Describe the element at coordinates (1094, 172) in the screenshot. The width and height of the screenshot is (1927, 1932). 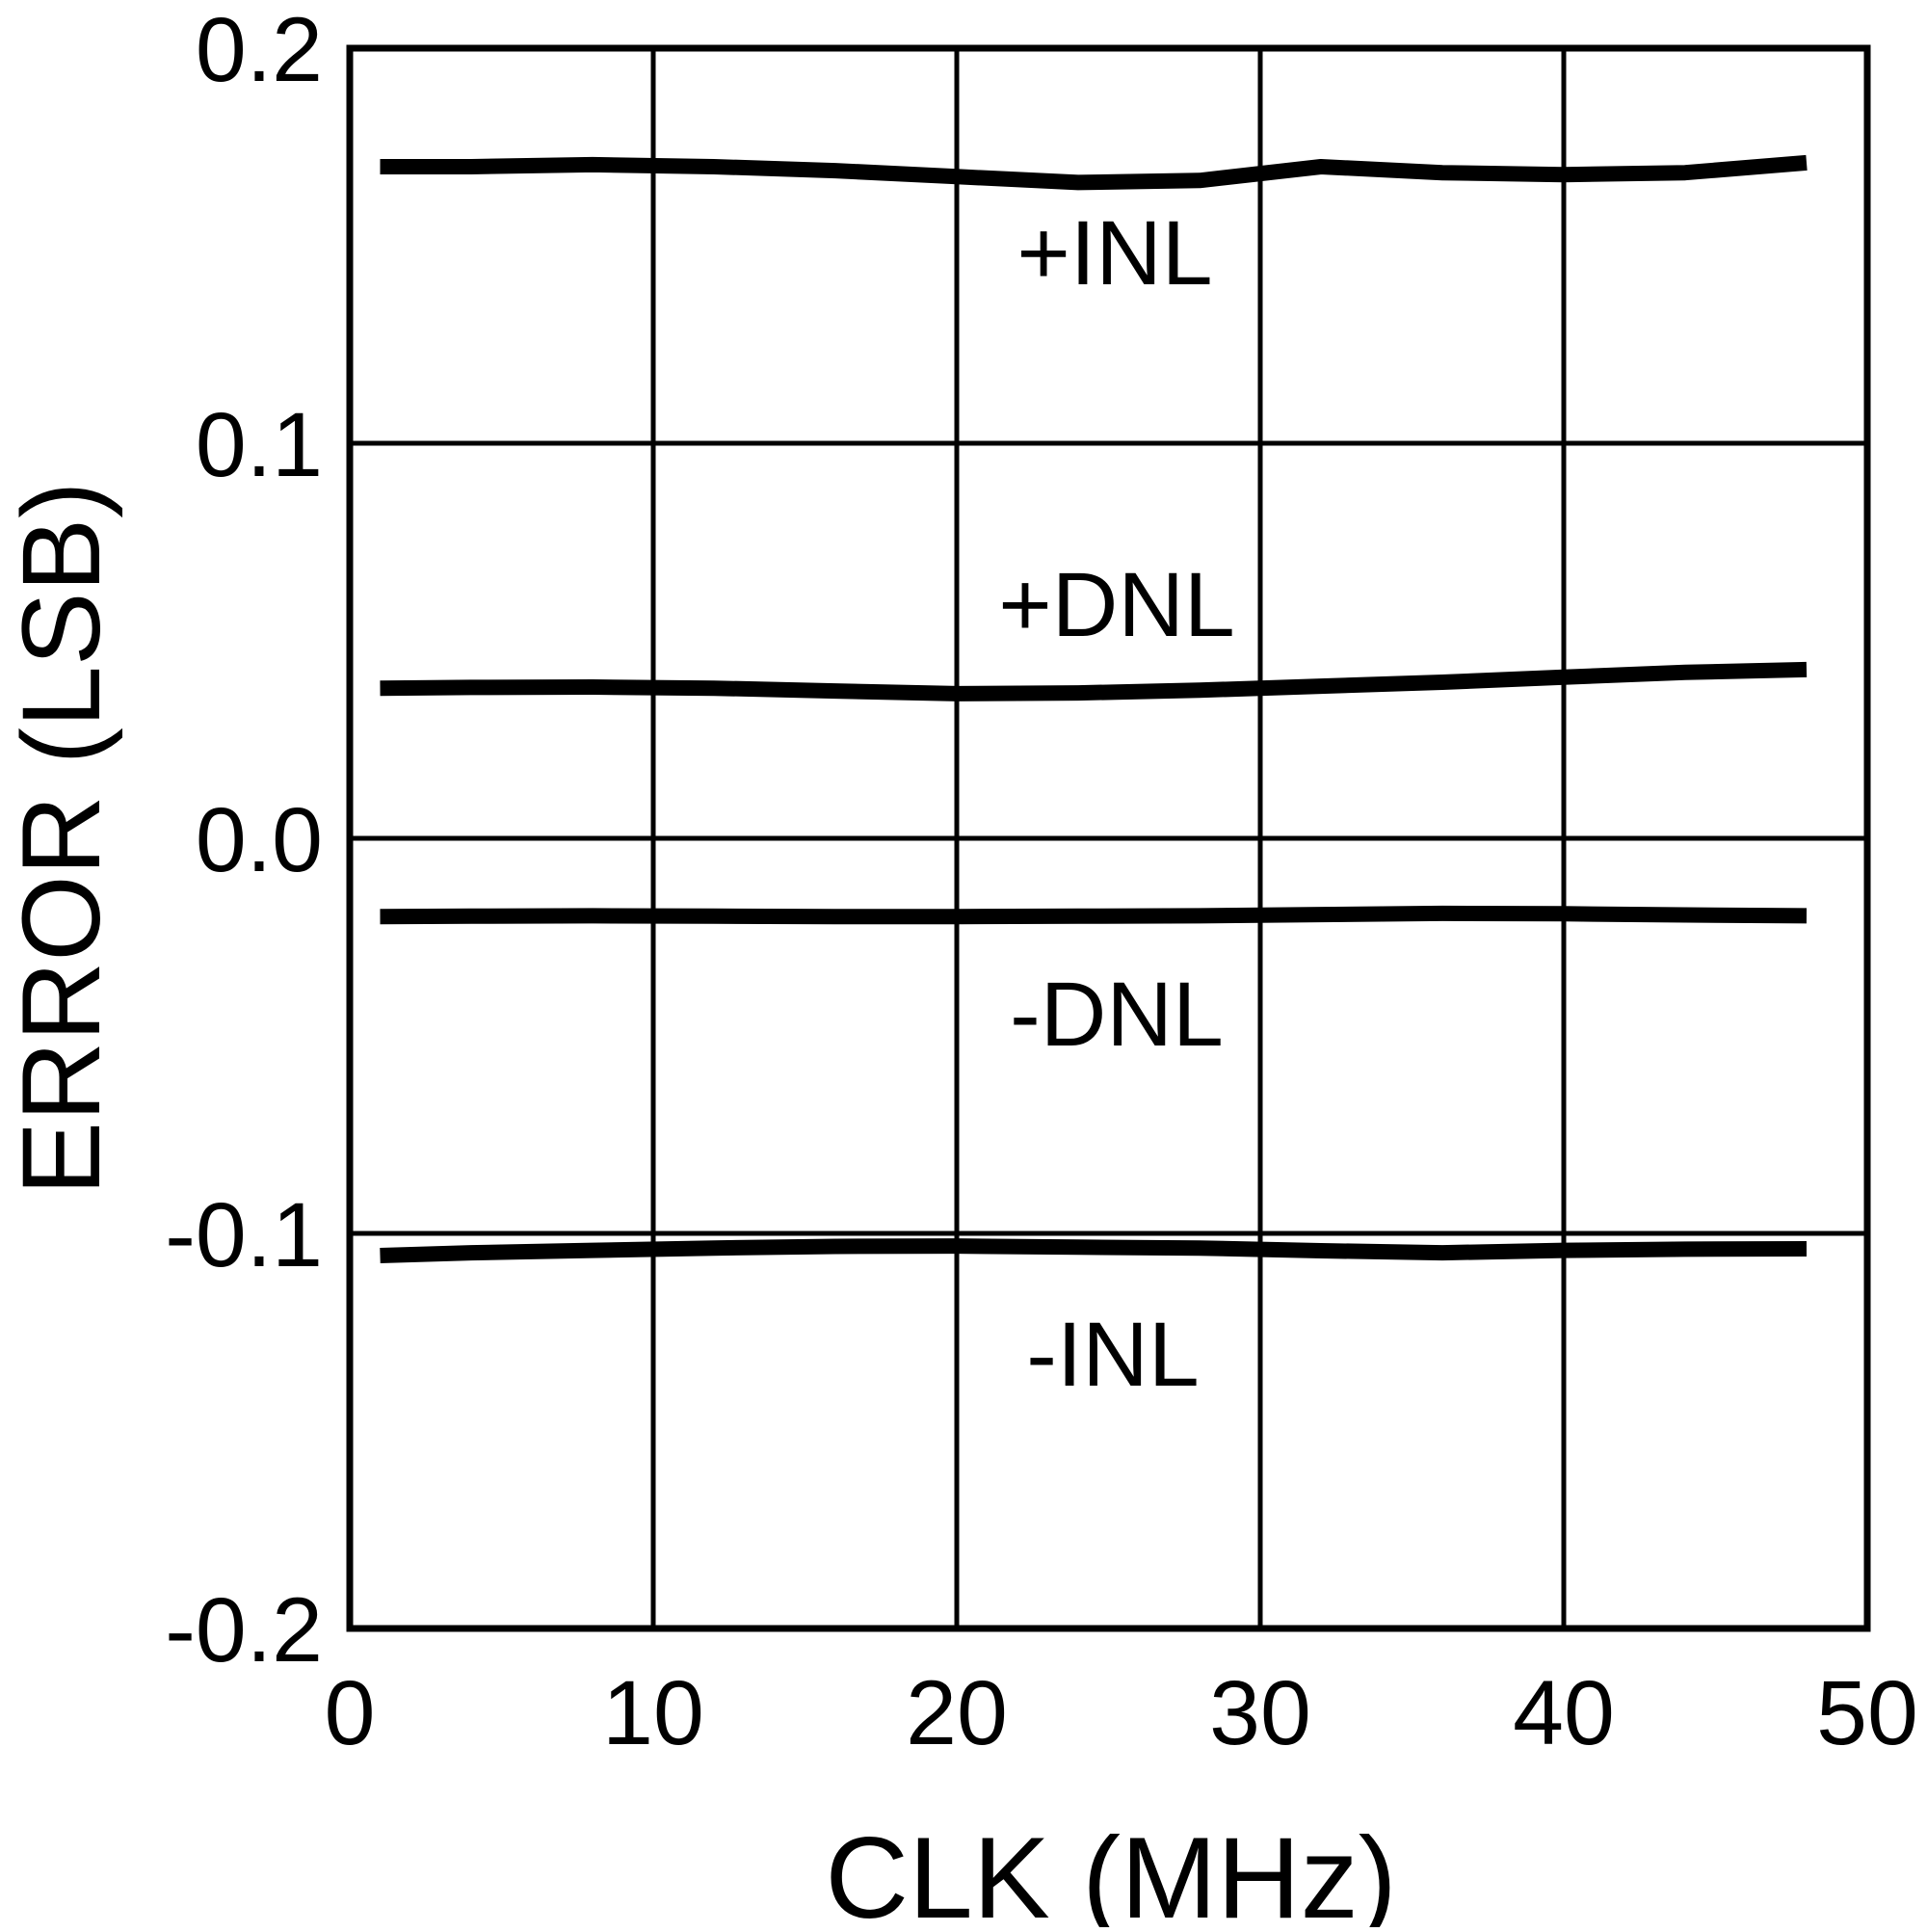
I see `curve-+INL` at that location.